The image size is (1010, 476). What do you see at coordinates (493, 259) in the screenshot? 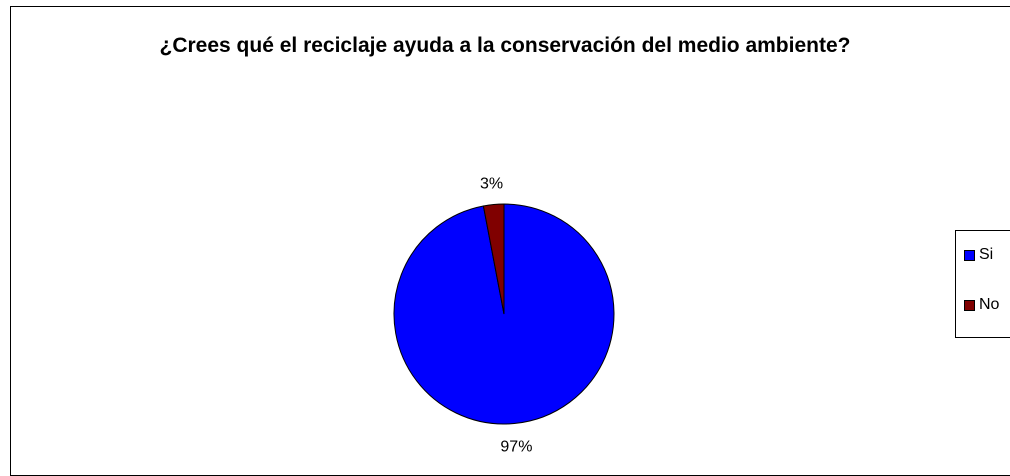
I see `pie-slice-no` at bounding box center [493, 259].